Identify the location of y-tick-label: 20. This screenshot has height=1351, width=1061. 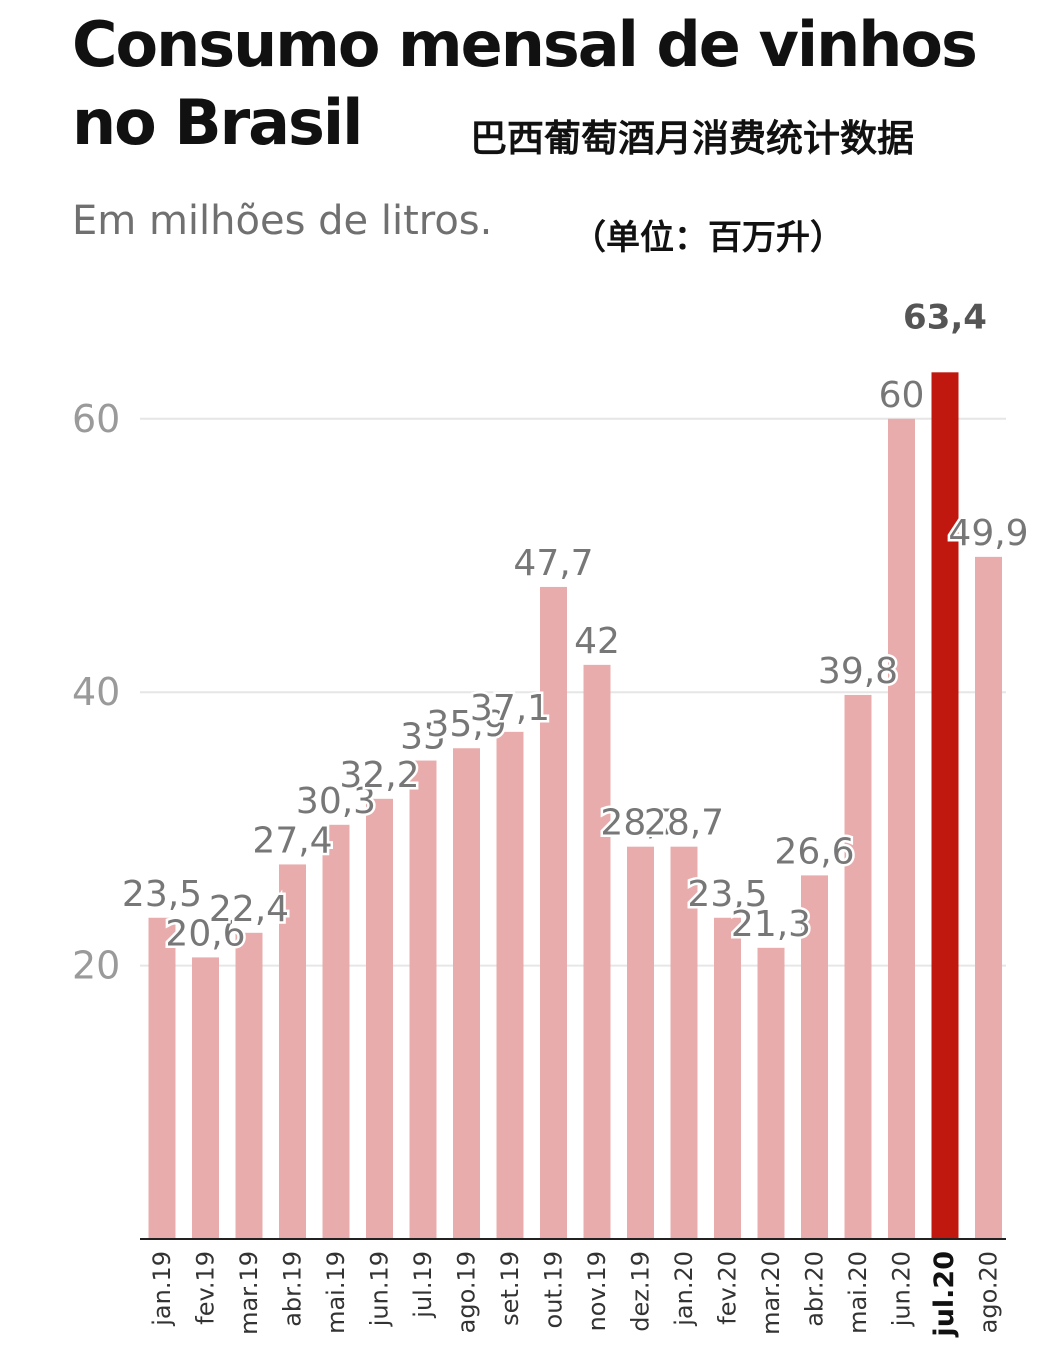
(96, 966).